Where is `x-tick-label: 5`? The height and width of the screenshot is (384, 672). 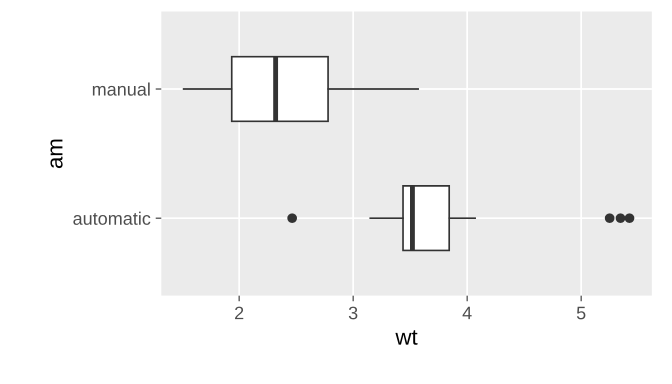 x-tick-label: 5 is located at coordinates (581, 313).